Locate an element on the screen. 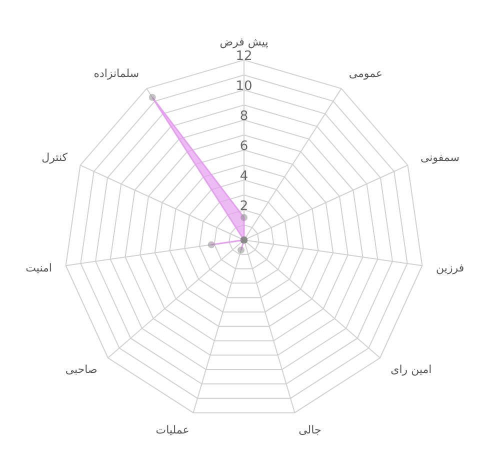 This screenshot has height=461, width=488. spoke-label: سلمانزاده is located at coordinates (117, 73).